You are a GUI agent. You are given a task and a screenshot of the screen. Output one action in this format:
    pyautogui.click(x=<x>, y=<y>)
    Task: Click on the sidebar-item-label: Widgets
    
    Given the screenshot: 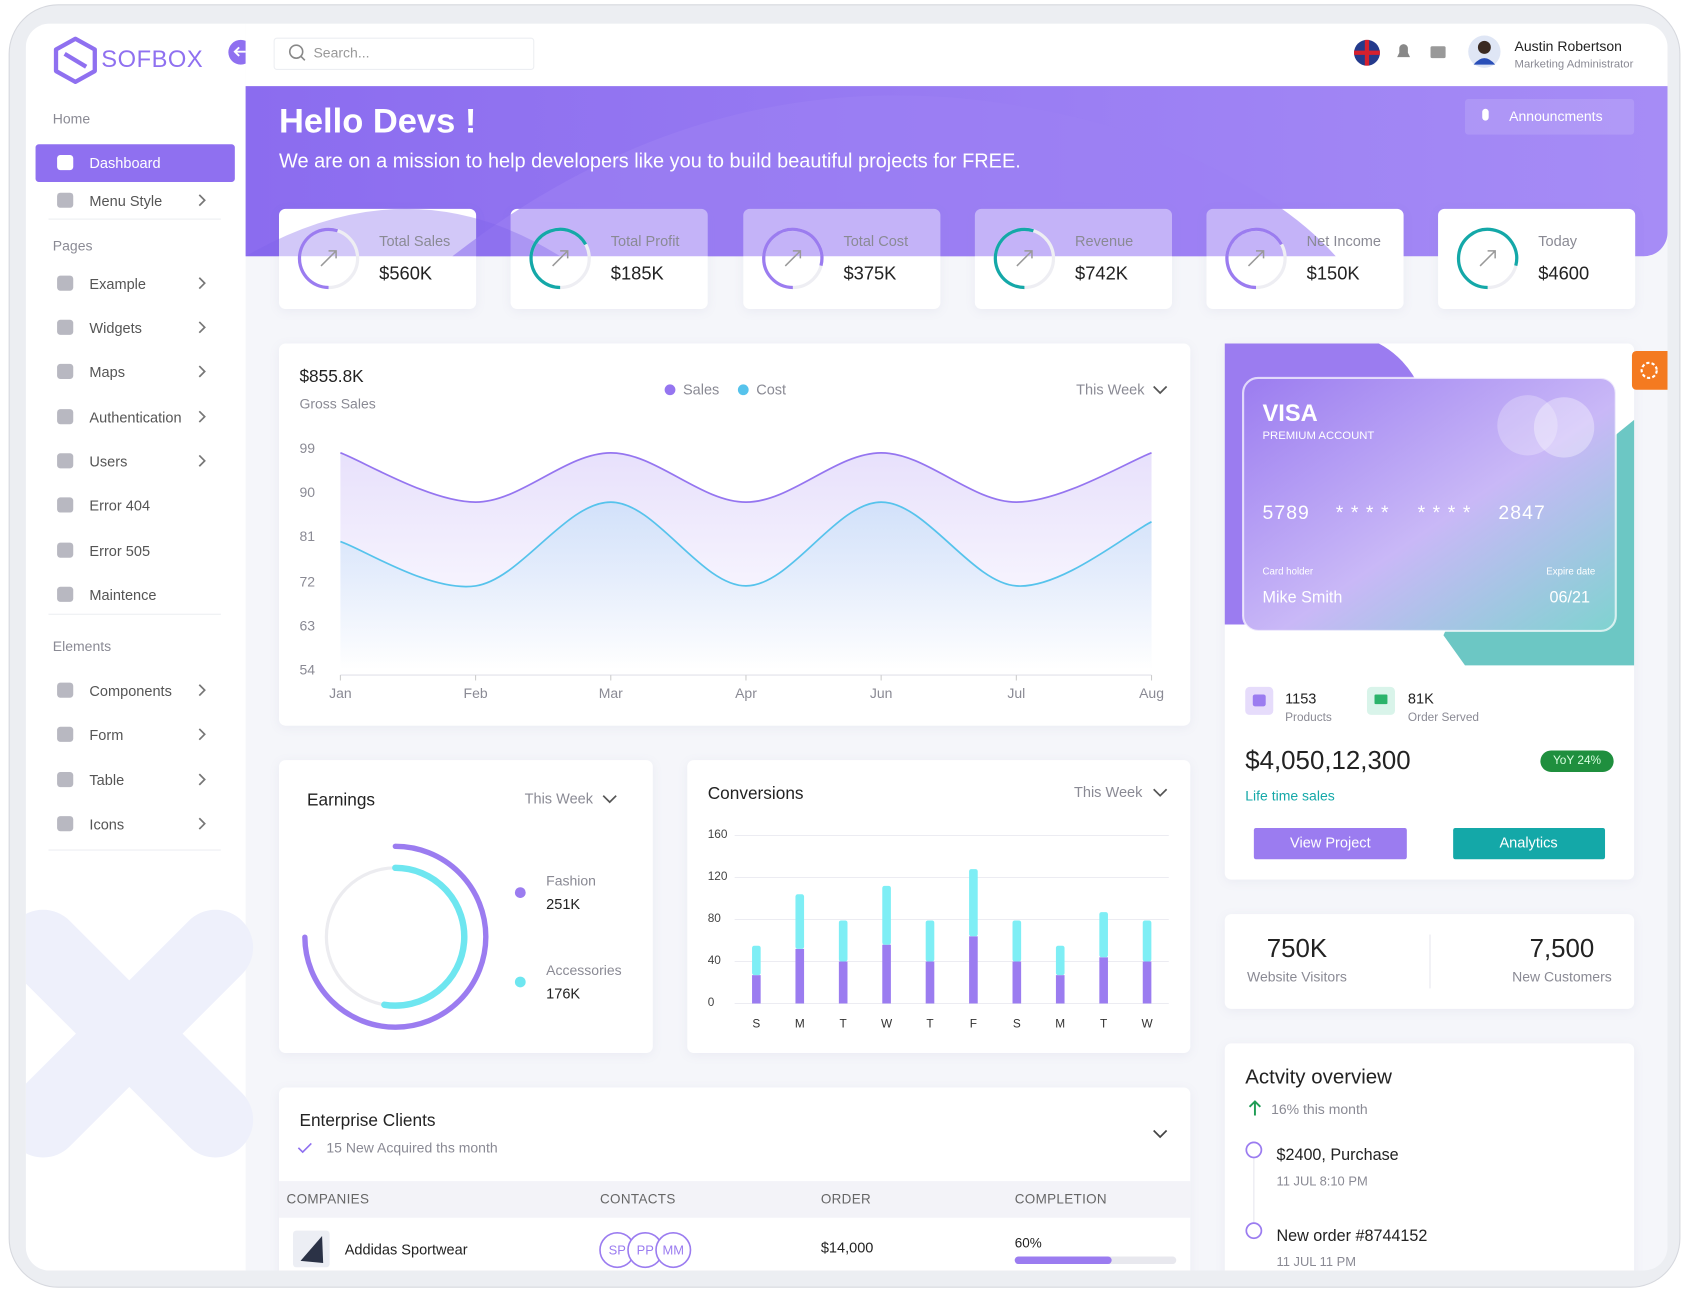 What is the action you would take?
    pyautogui.click(x=115, y=328)
    